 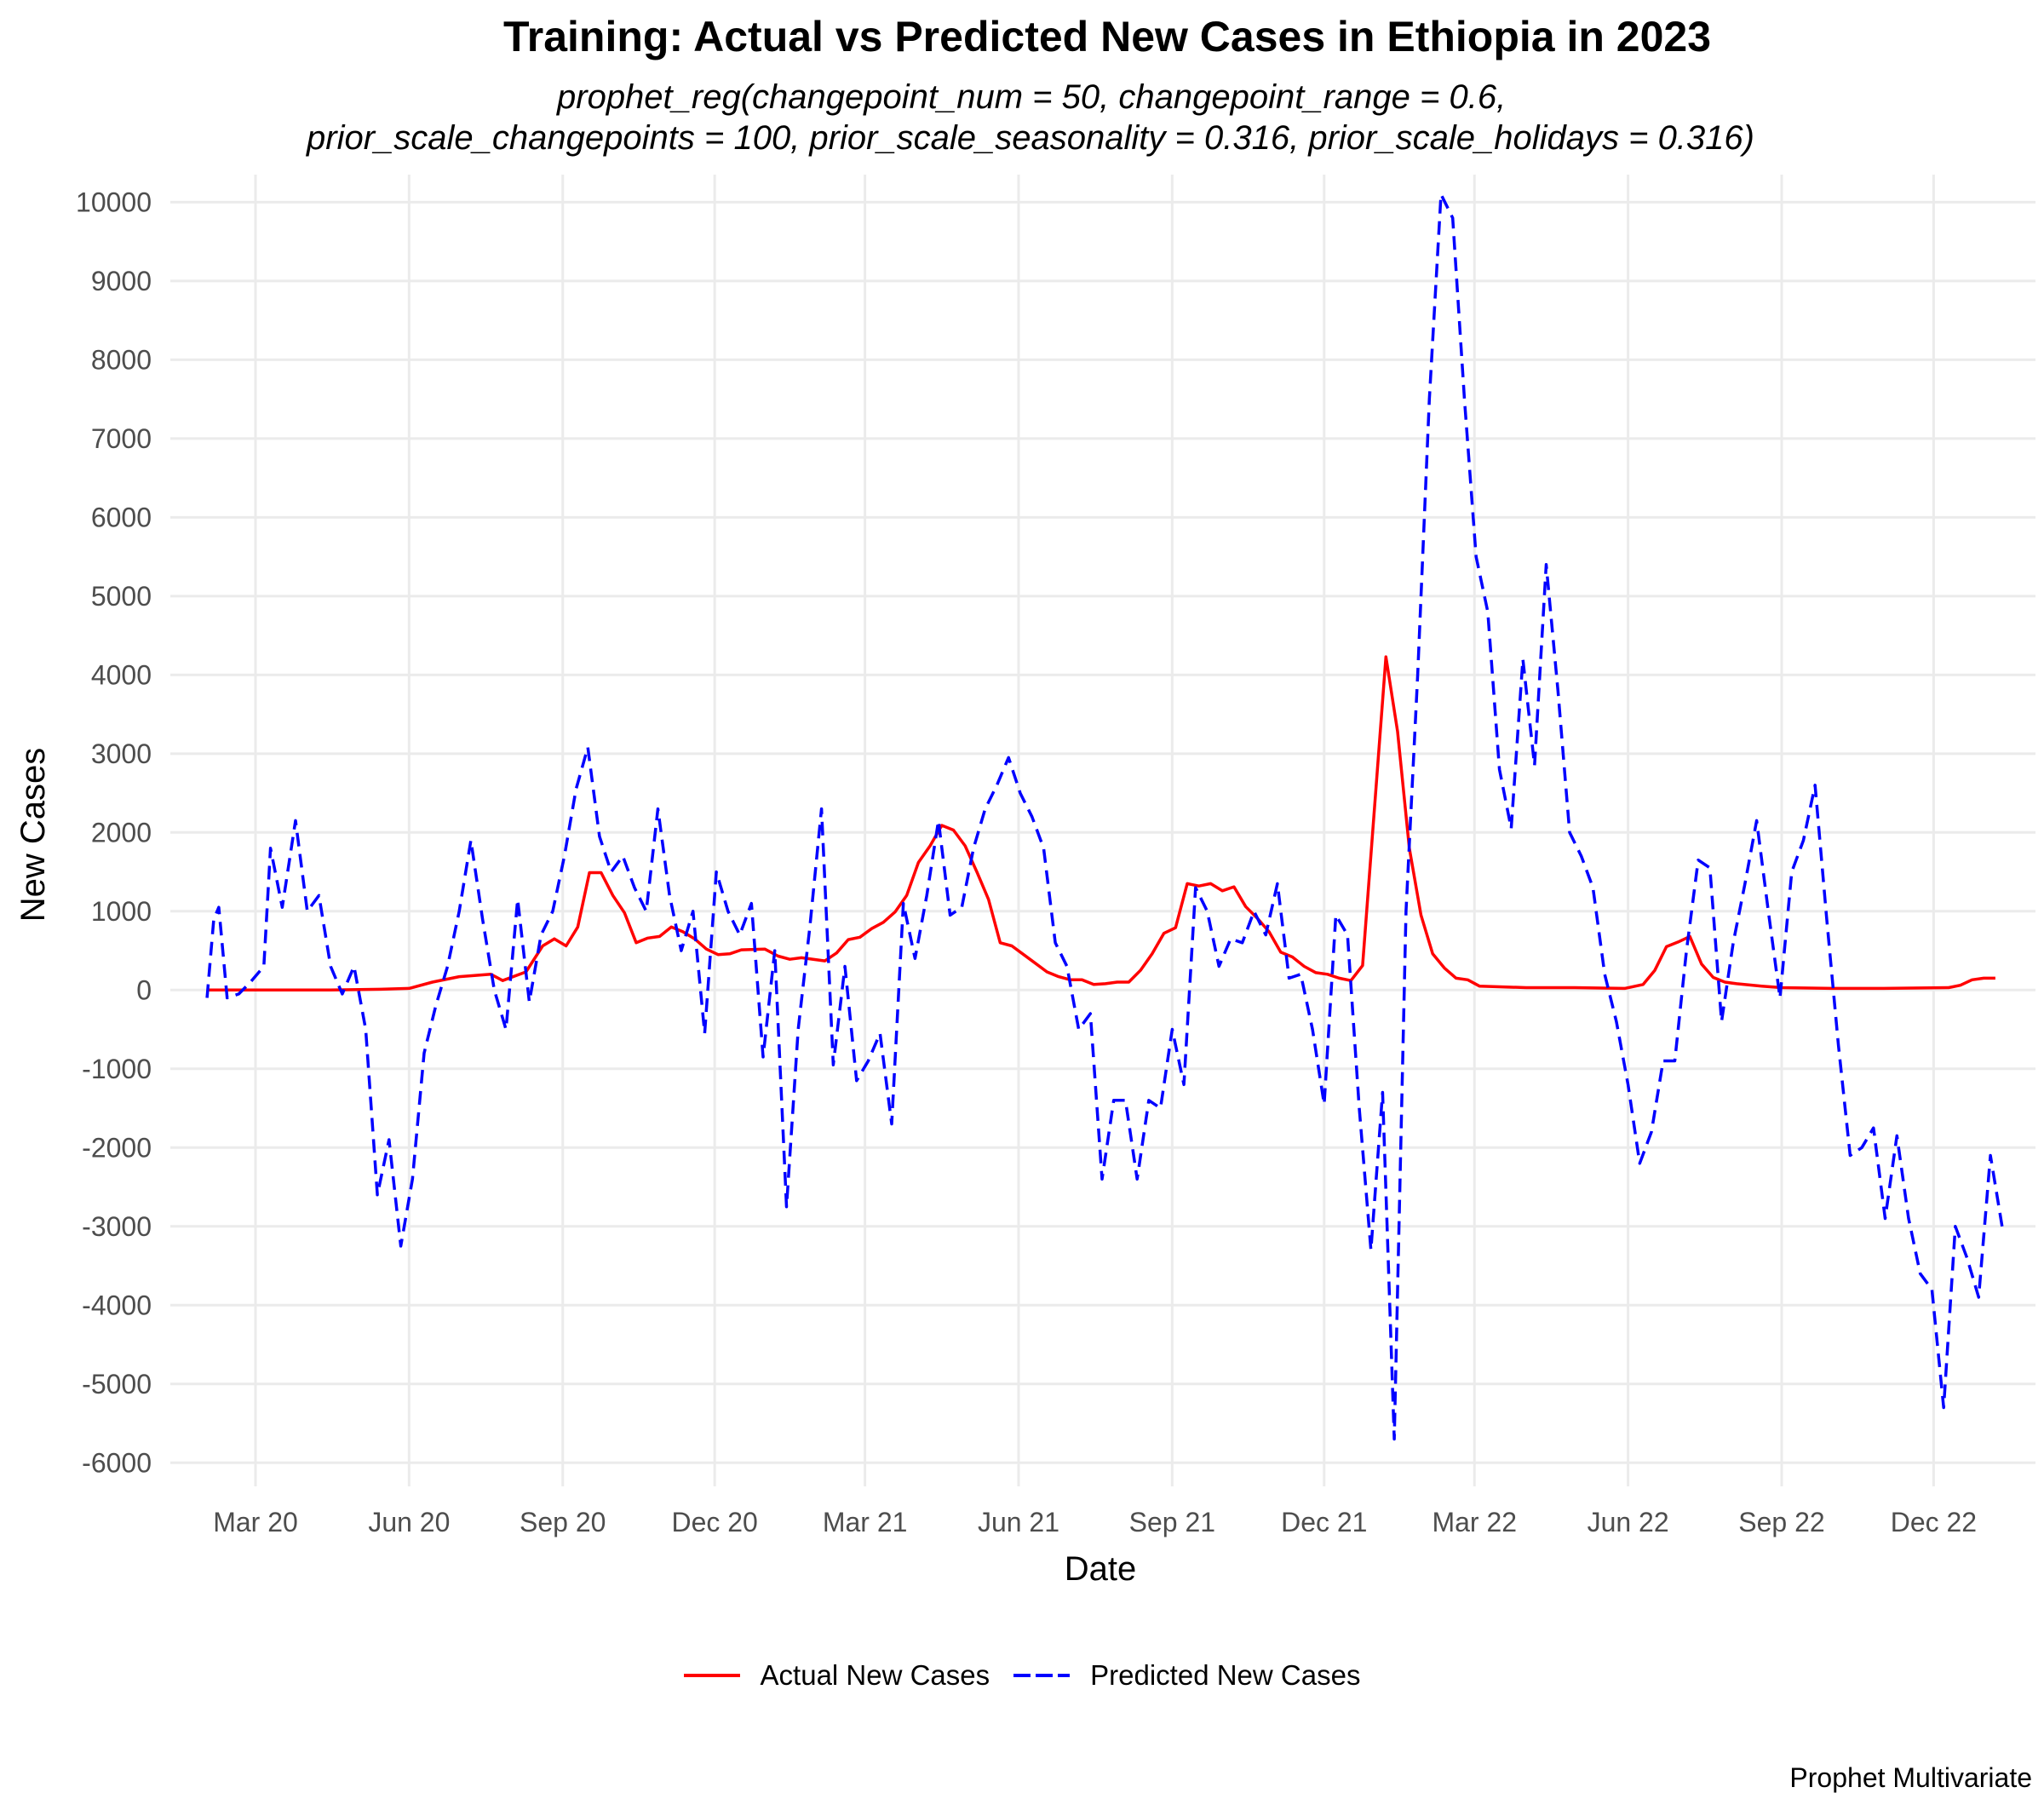 I want to click on legend-label-actual: Actual New Cases, so click(x=875, y=1675).